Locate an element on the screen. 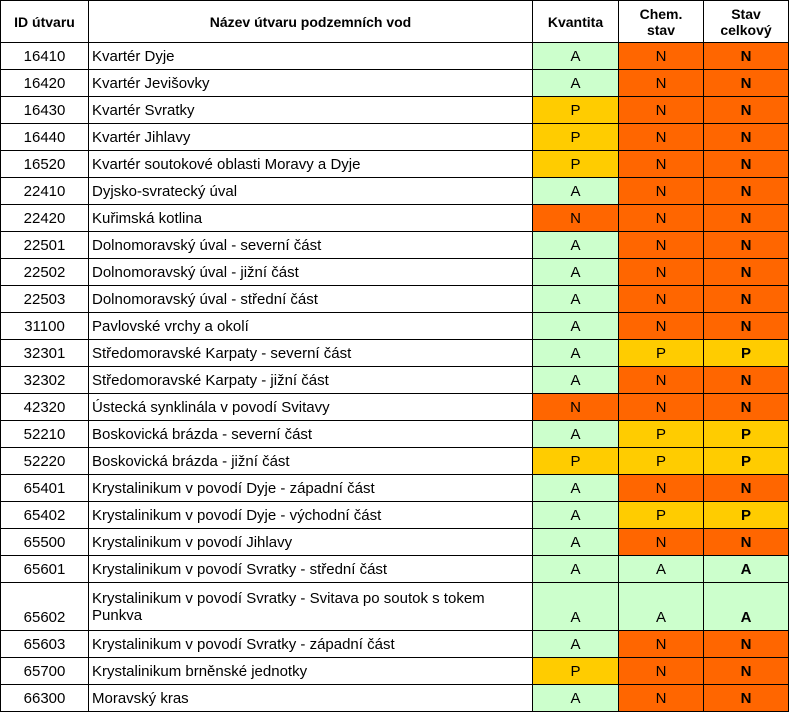 The height and width of the screenshot is (716, 789). table-row: 65500 Krystalinikum v povodí Jihlavy A N N is located at coordinates (394, 542).